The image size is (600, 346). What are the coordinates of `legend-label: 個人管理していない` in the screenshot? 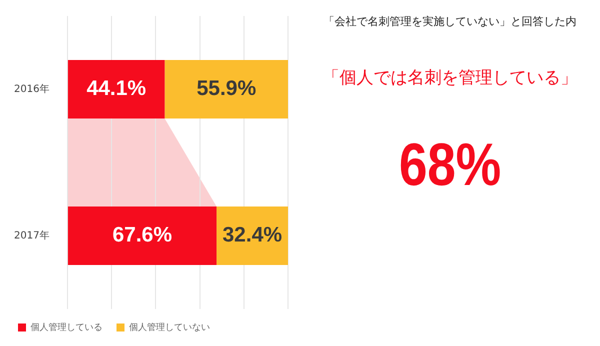 It's located at (169, 327).